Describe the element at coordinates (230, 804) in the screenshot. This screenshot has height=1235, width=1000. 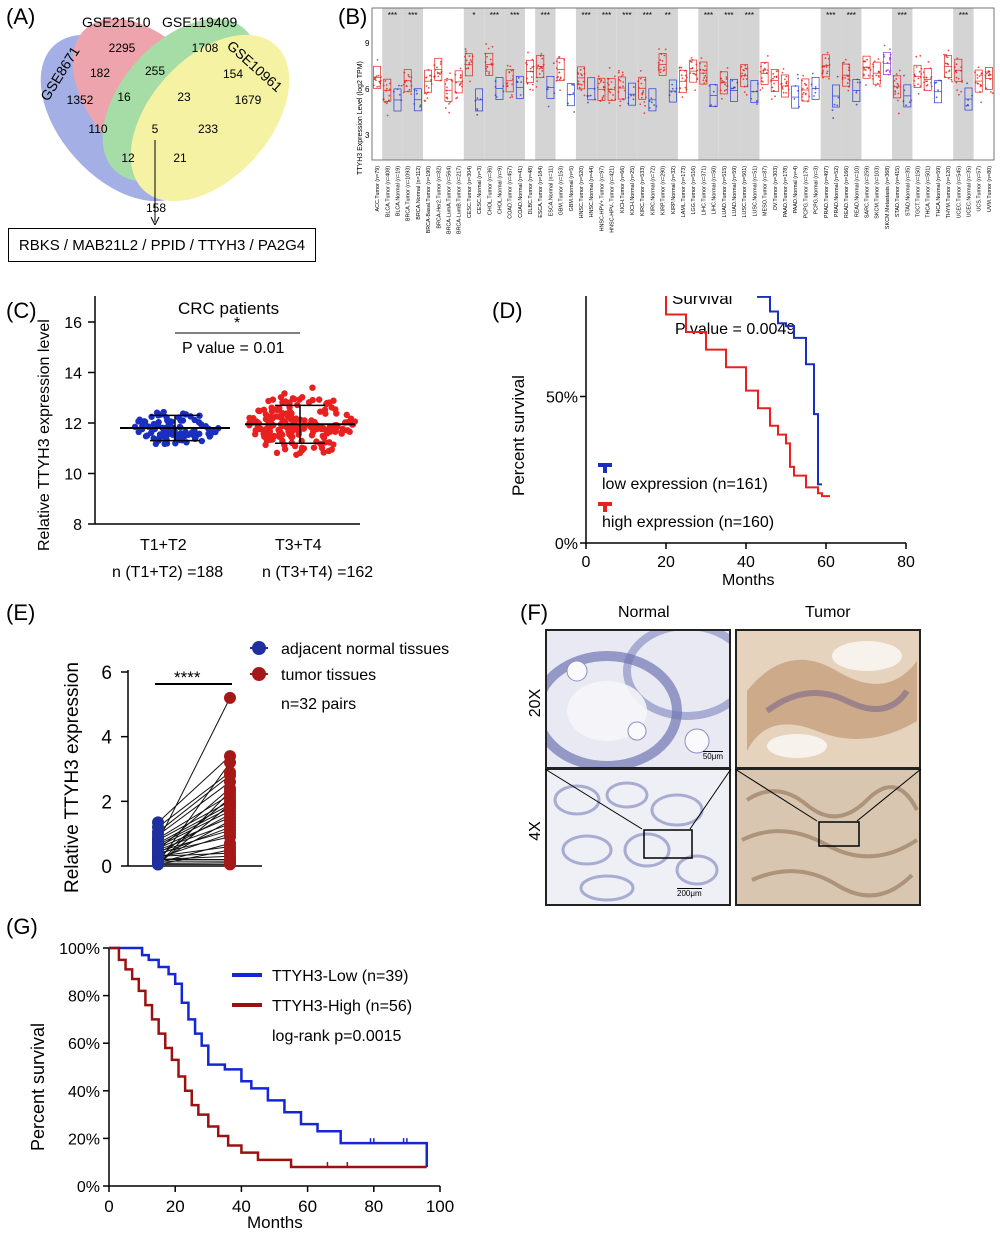
I see `tumor-point` at that location.